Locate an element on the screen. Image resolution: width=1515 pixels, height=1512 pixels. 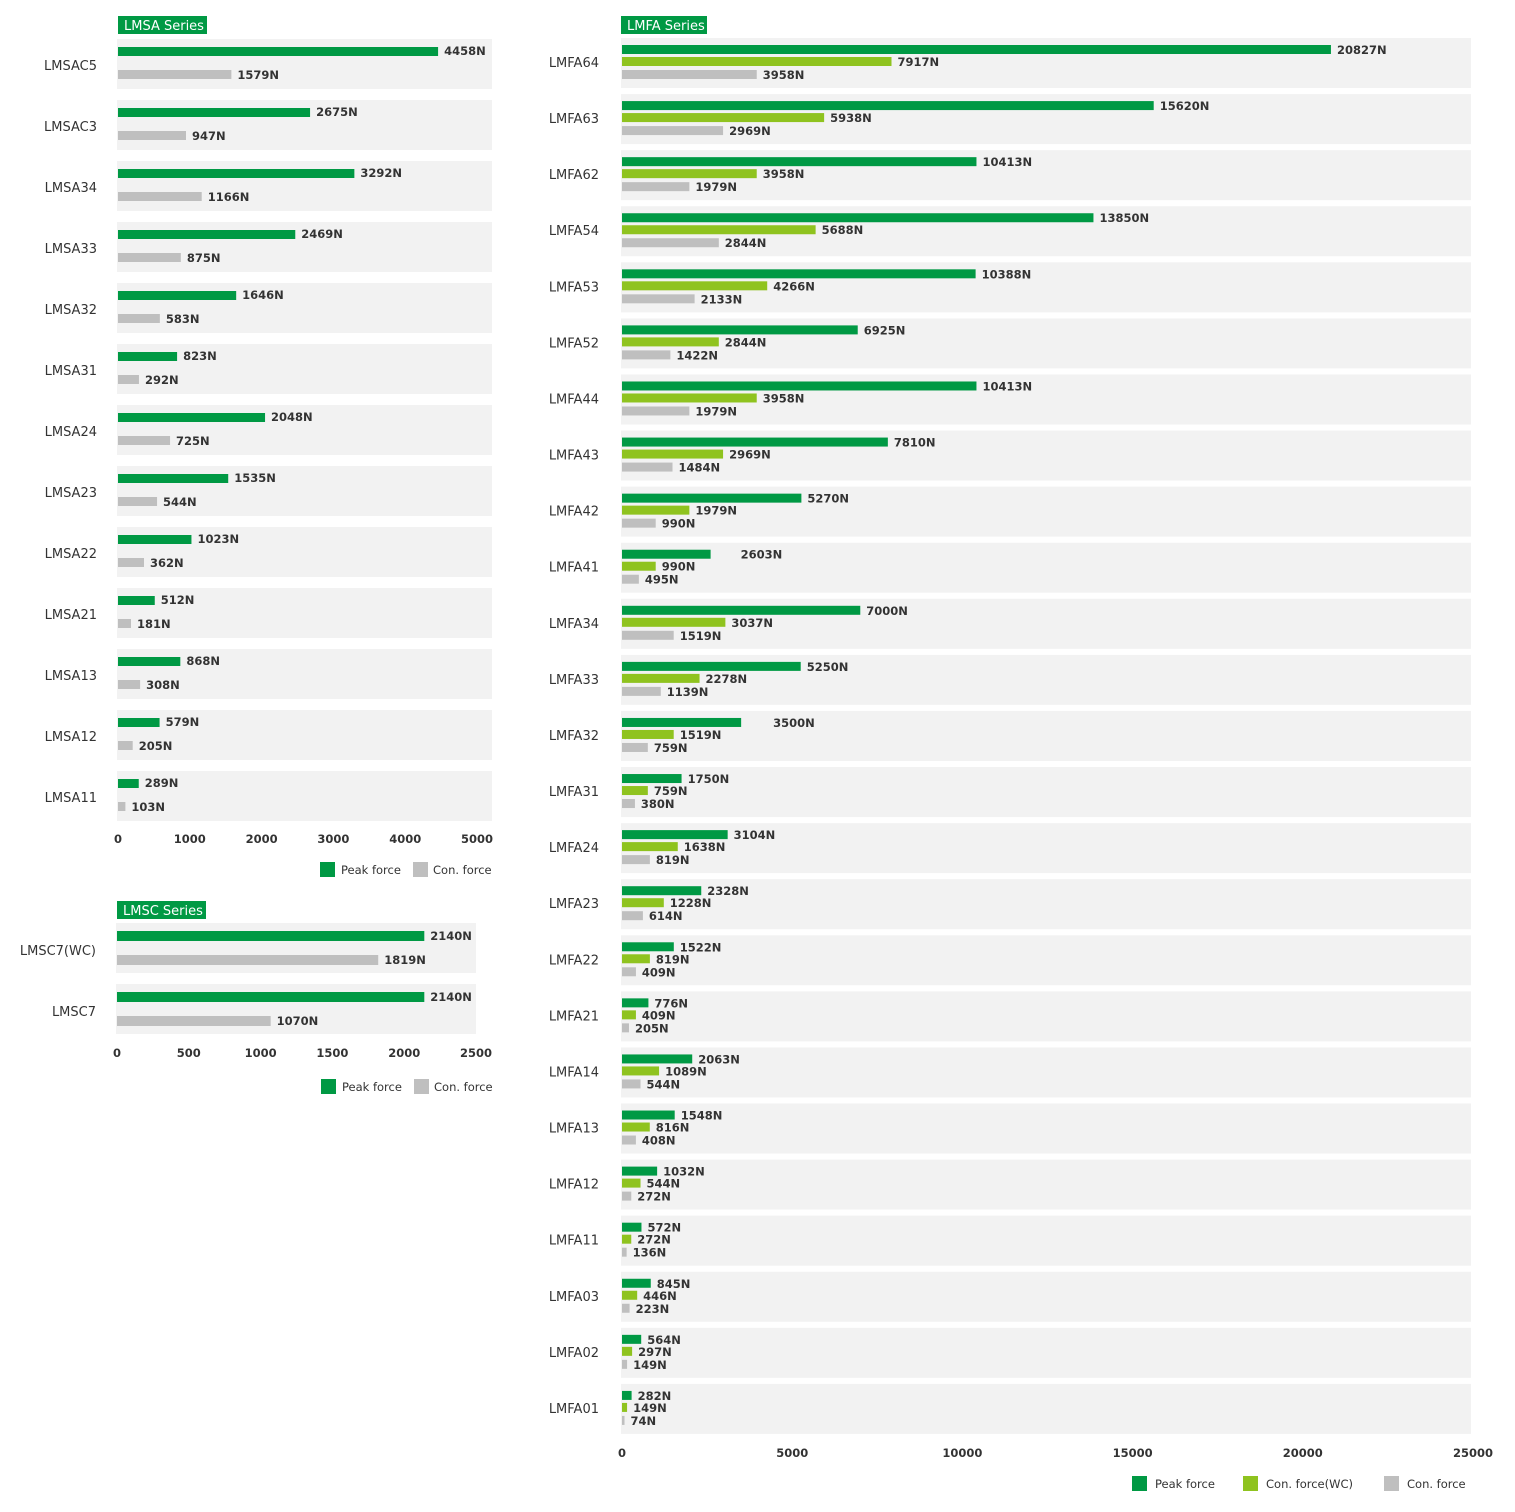
lmsa-value-label: 875N is located at coordinates (204, 258).